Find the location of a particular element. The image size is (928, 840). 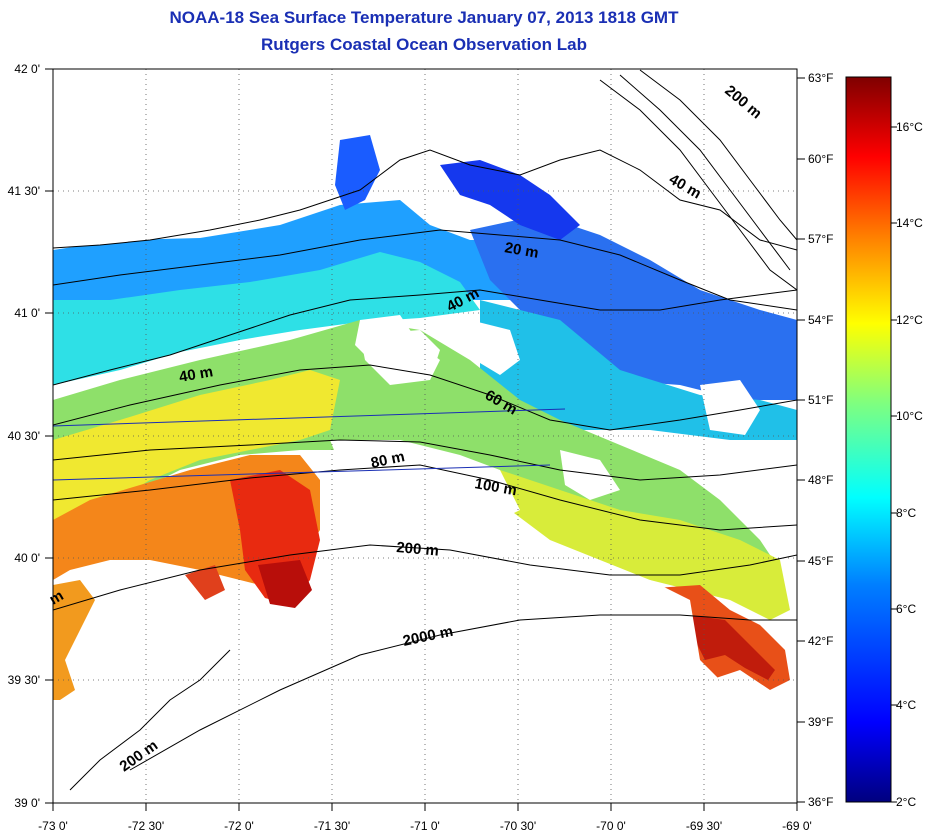

fahrenheit-label: 60°F is located at coordinates (820, 159).